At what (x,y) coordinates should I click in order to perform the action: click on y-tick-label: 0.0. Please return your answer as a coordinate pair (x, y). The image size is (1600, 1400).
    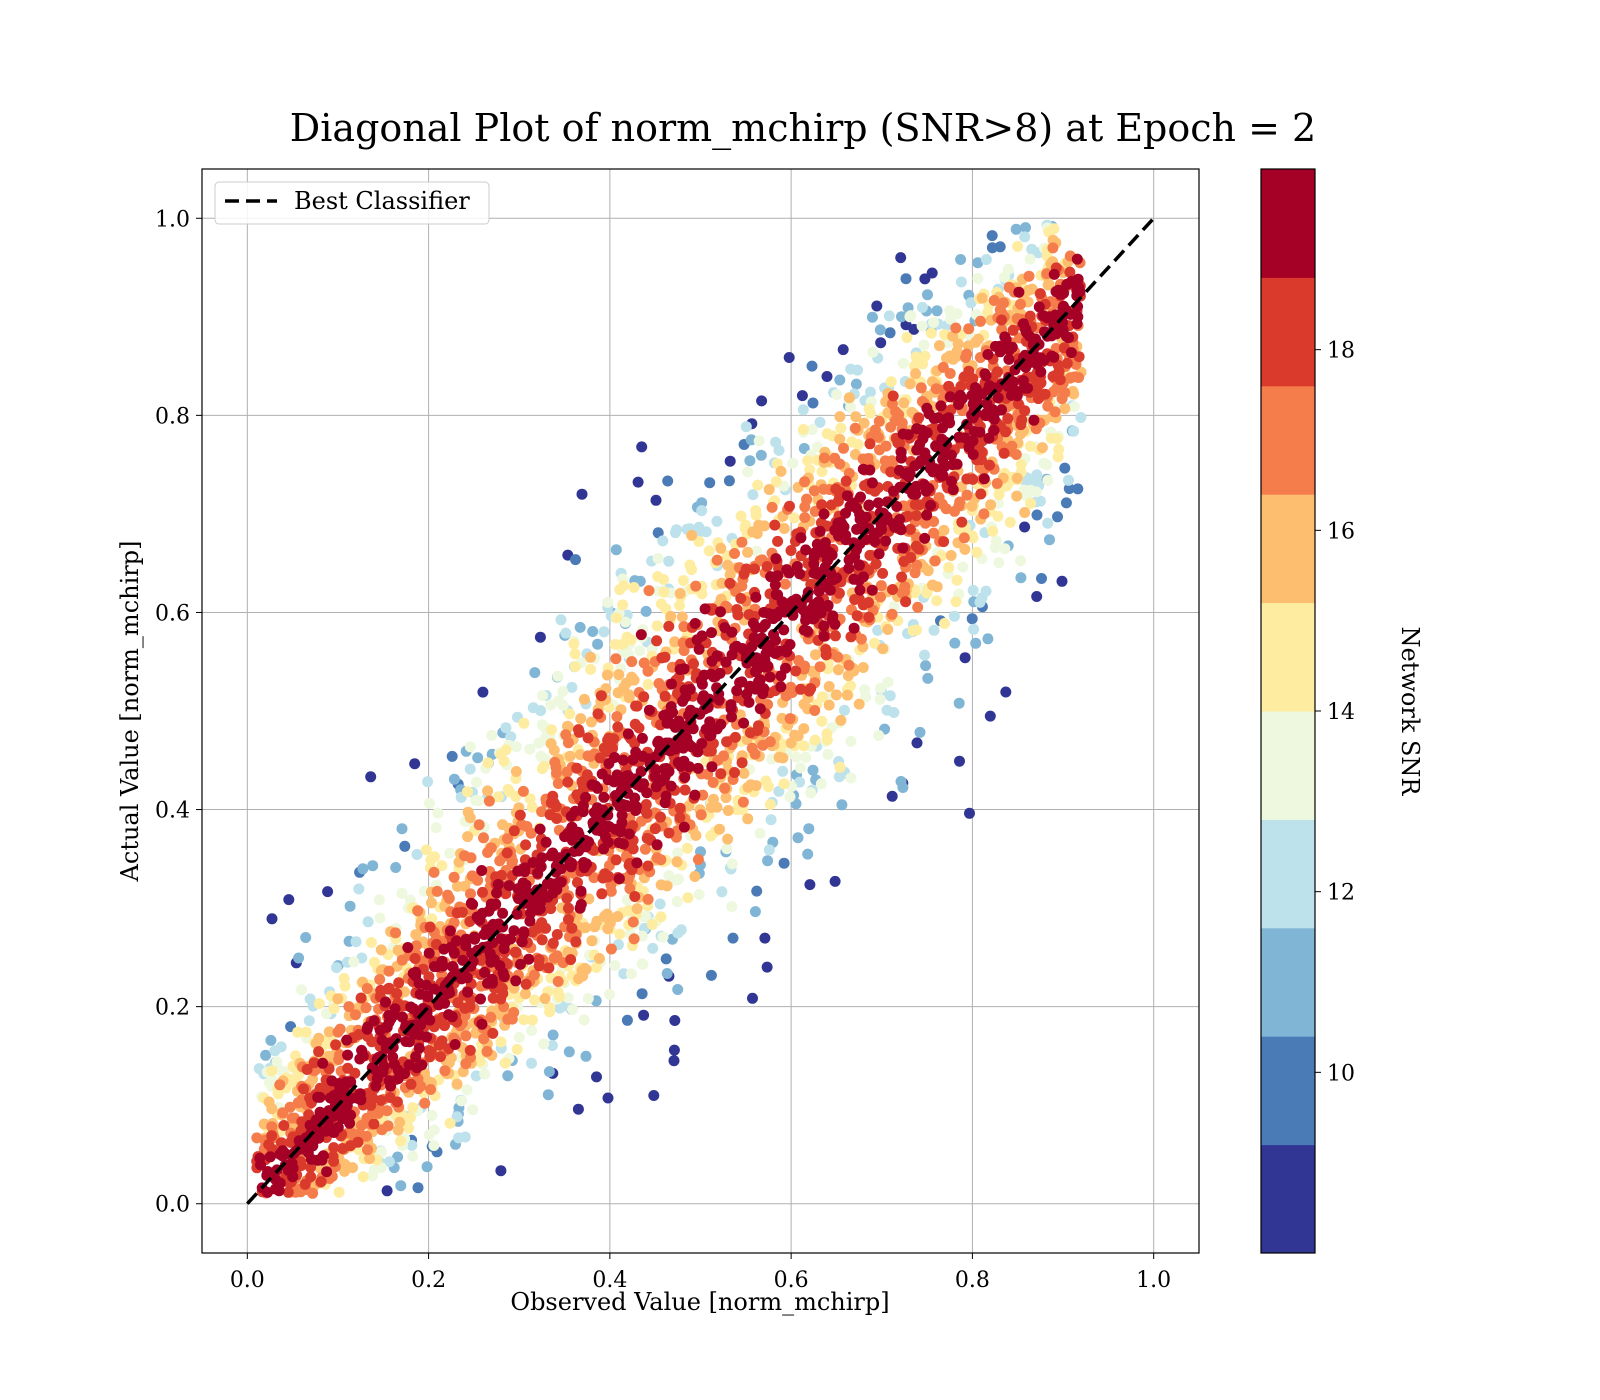
    Looking at the image, I should click on (172, 1205).